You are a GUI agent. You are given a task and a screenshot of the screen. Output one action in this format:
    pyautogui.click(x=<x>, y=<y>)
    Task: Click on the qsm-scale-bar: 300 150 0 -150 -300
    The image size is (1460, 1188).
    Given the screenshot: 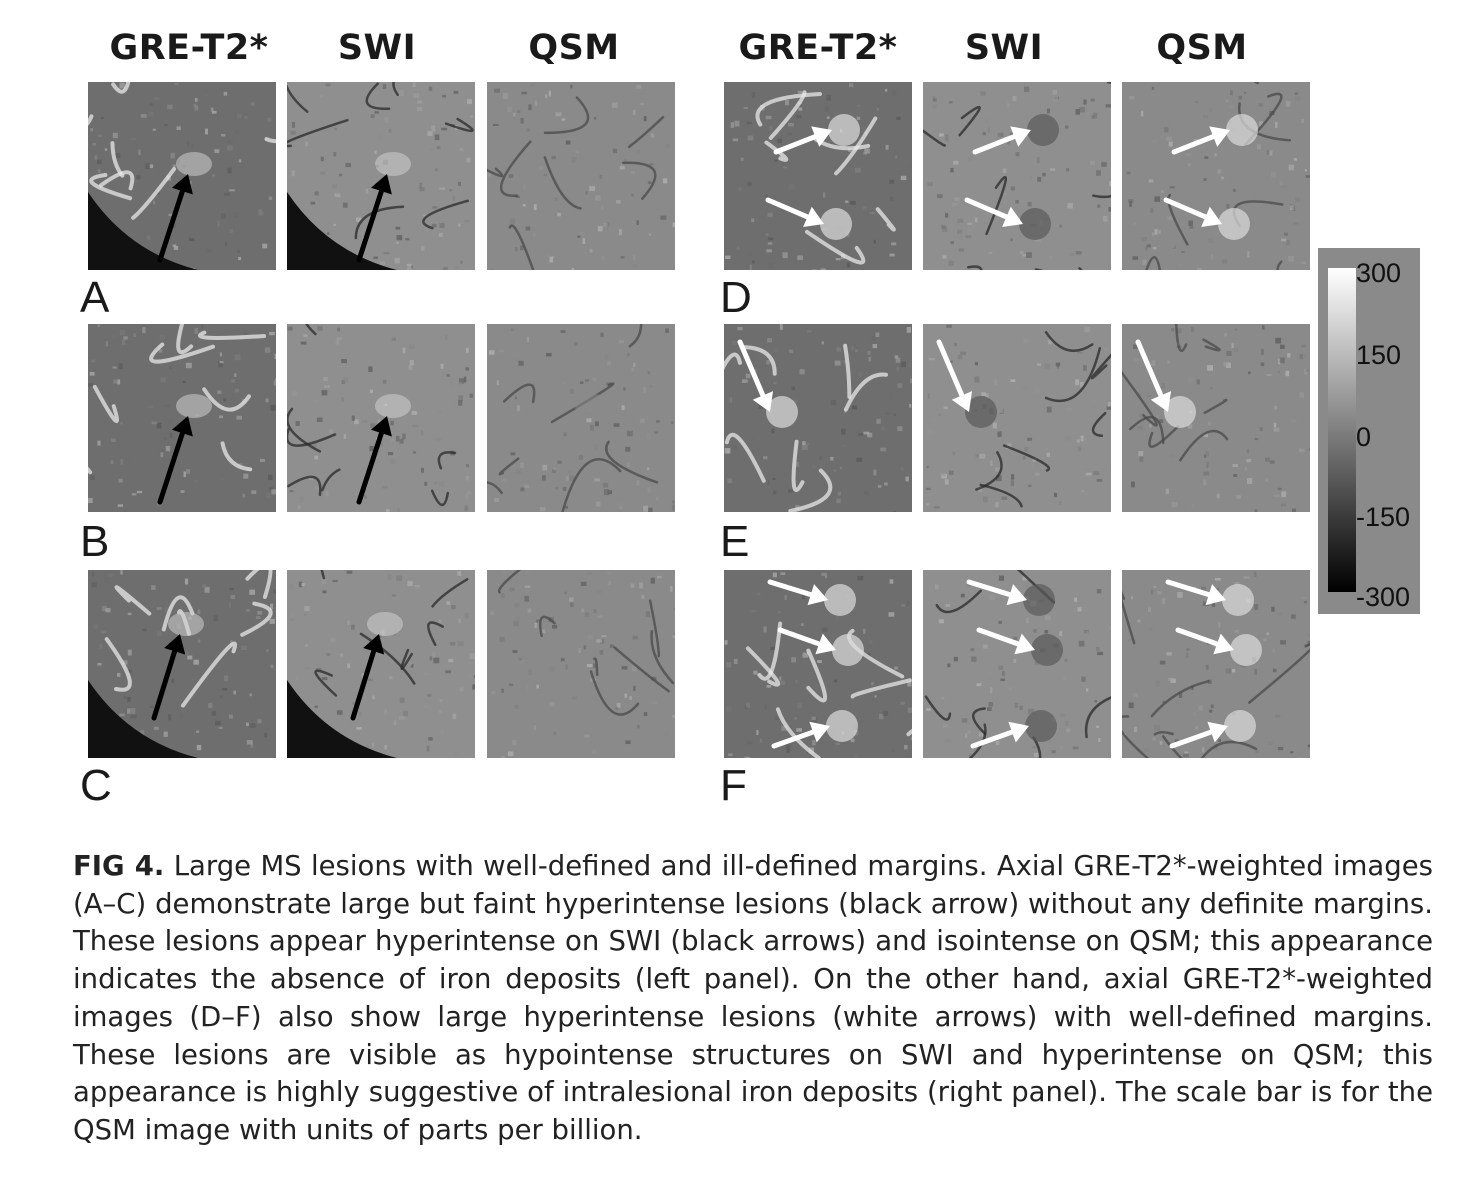 What is the action you would take?
    pyautogui.click(x=1369, y=431)
    